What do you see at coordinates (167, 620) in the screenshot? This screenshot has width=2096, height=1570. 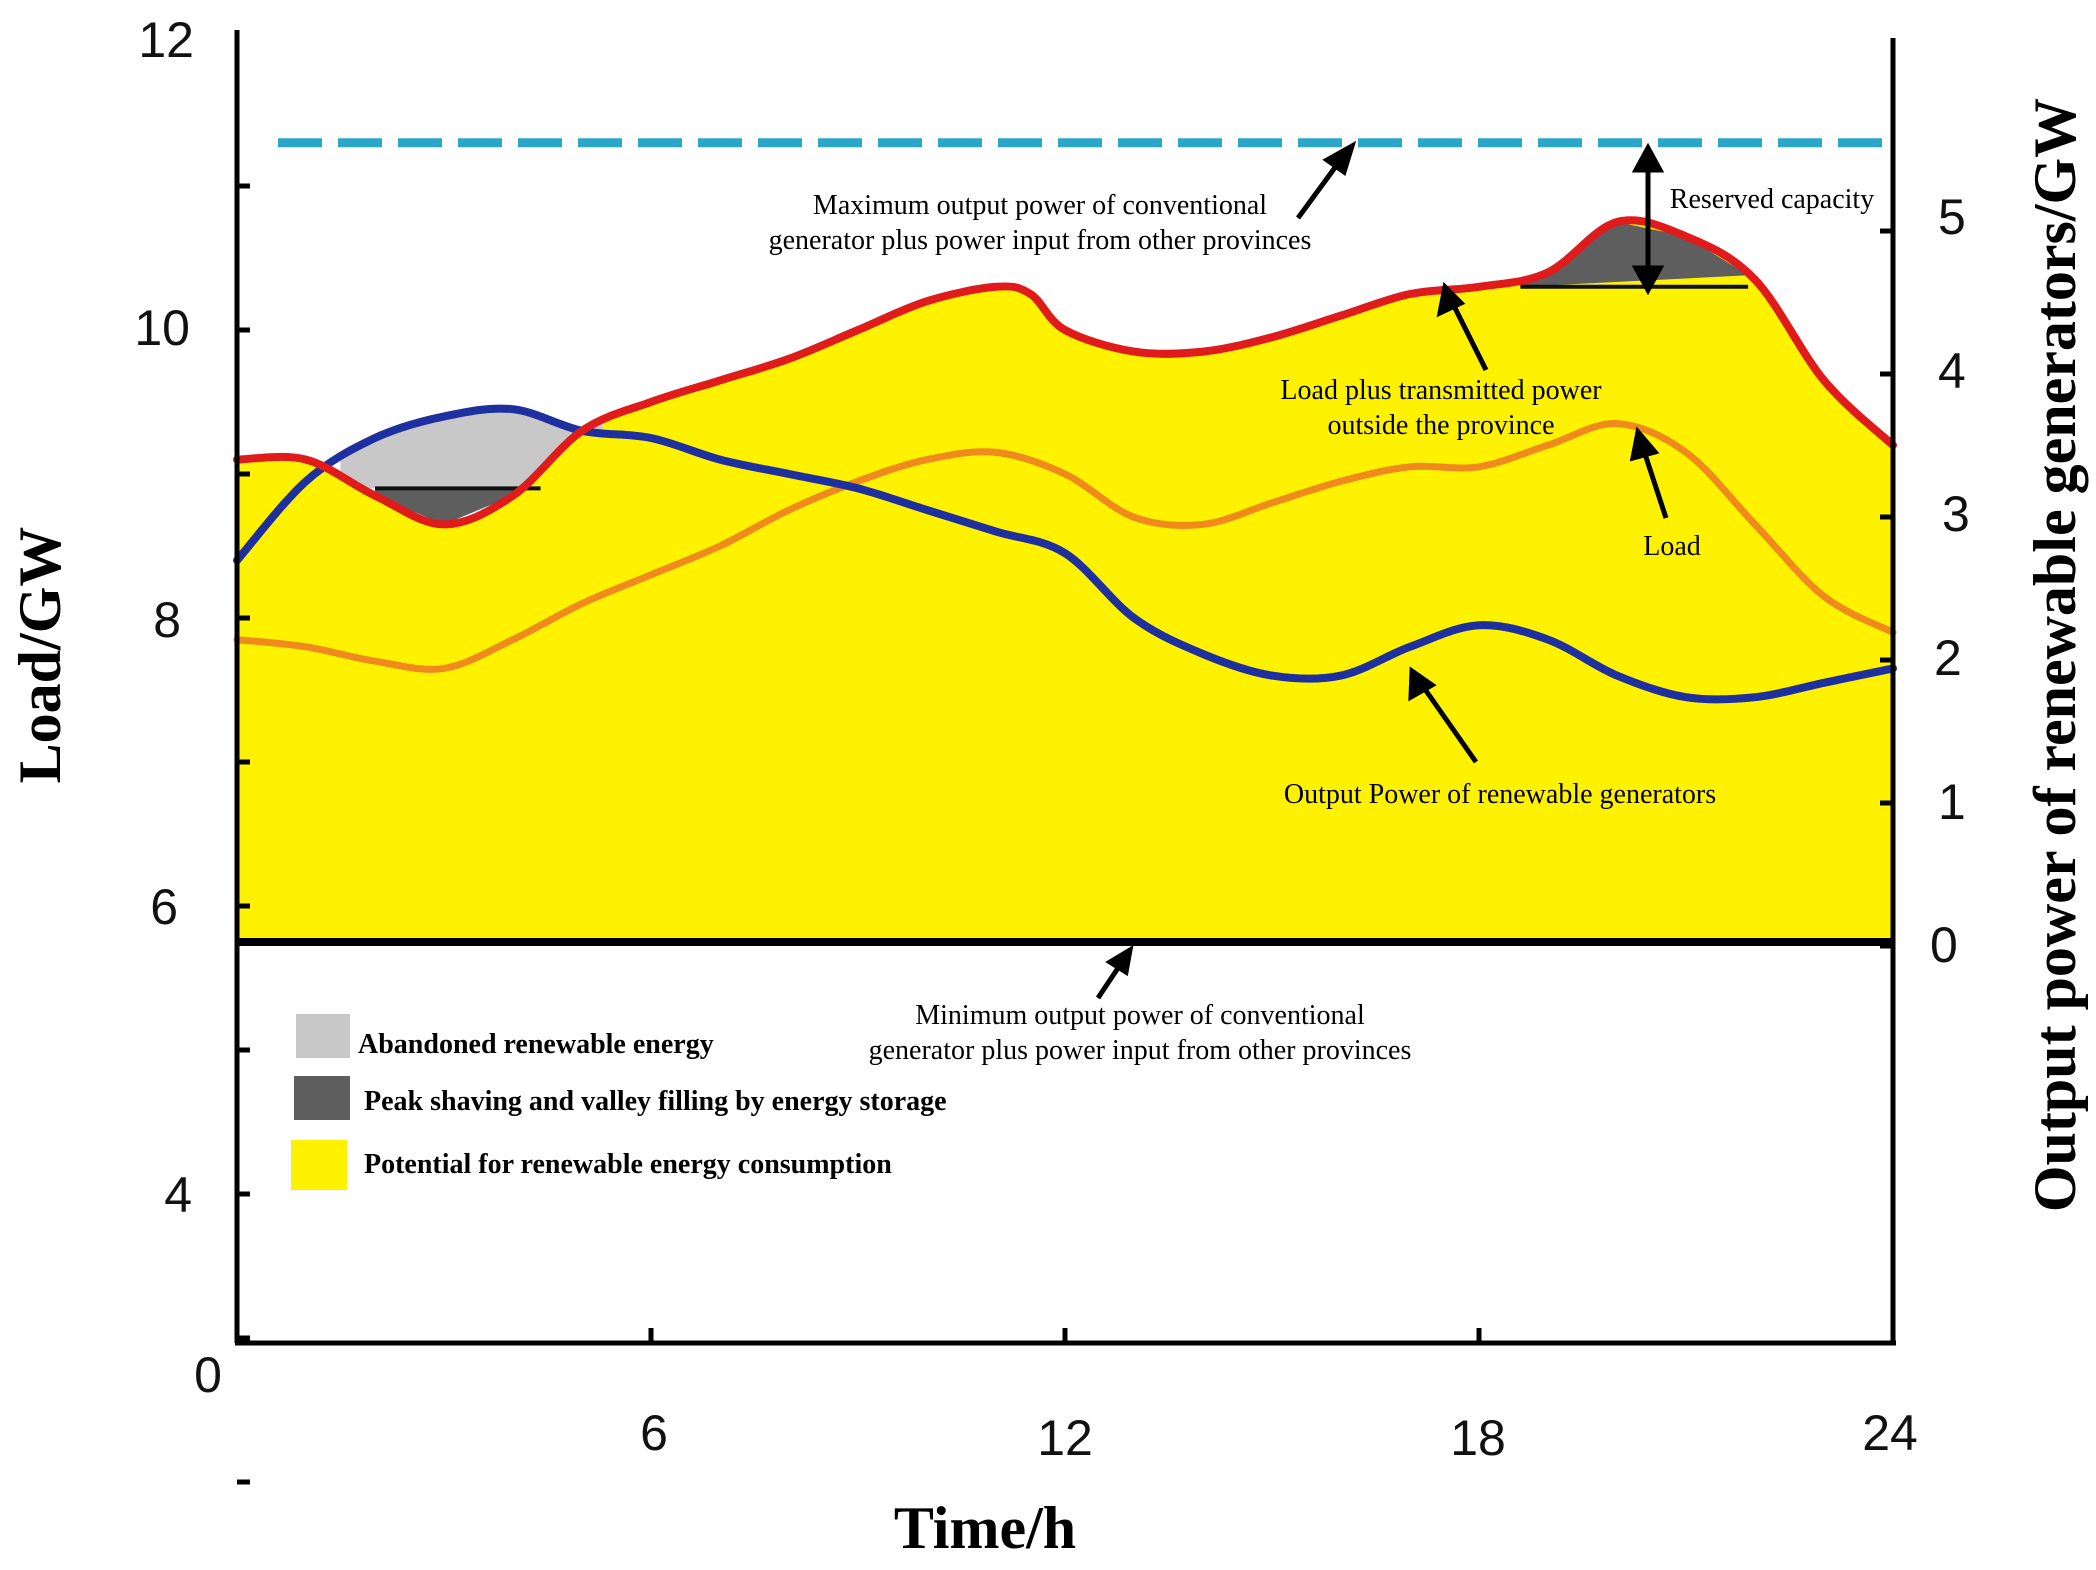 I see `y-left-tick-label-8: 8` at bounding box center [167, 620].